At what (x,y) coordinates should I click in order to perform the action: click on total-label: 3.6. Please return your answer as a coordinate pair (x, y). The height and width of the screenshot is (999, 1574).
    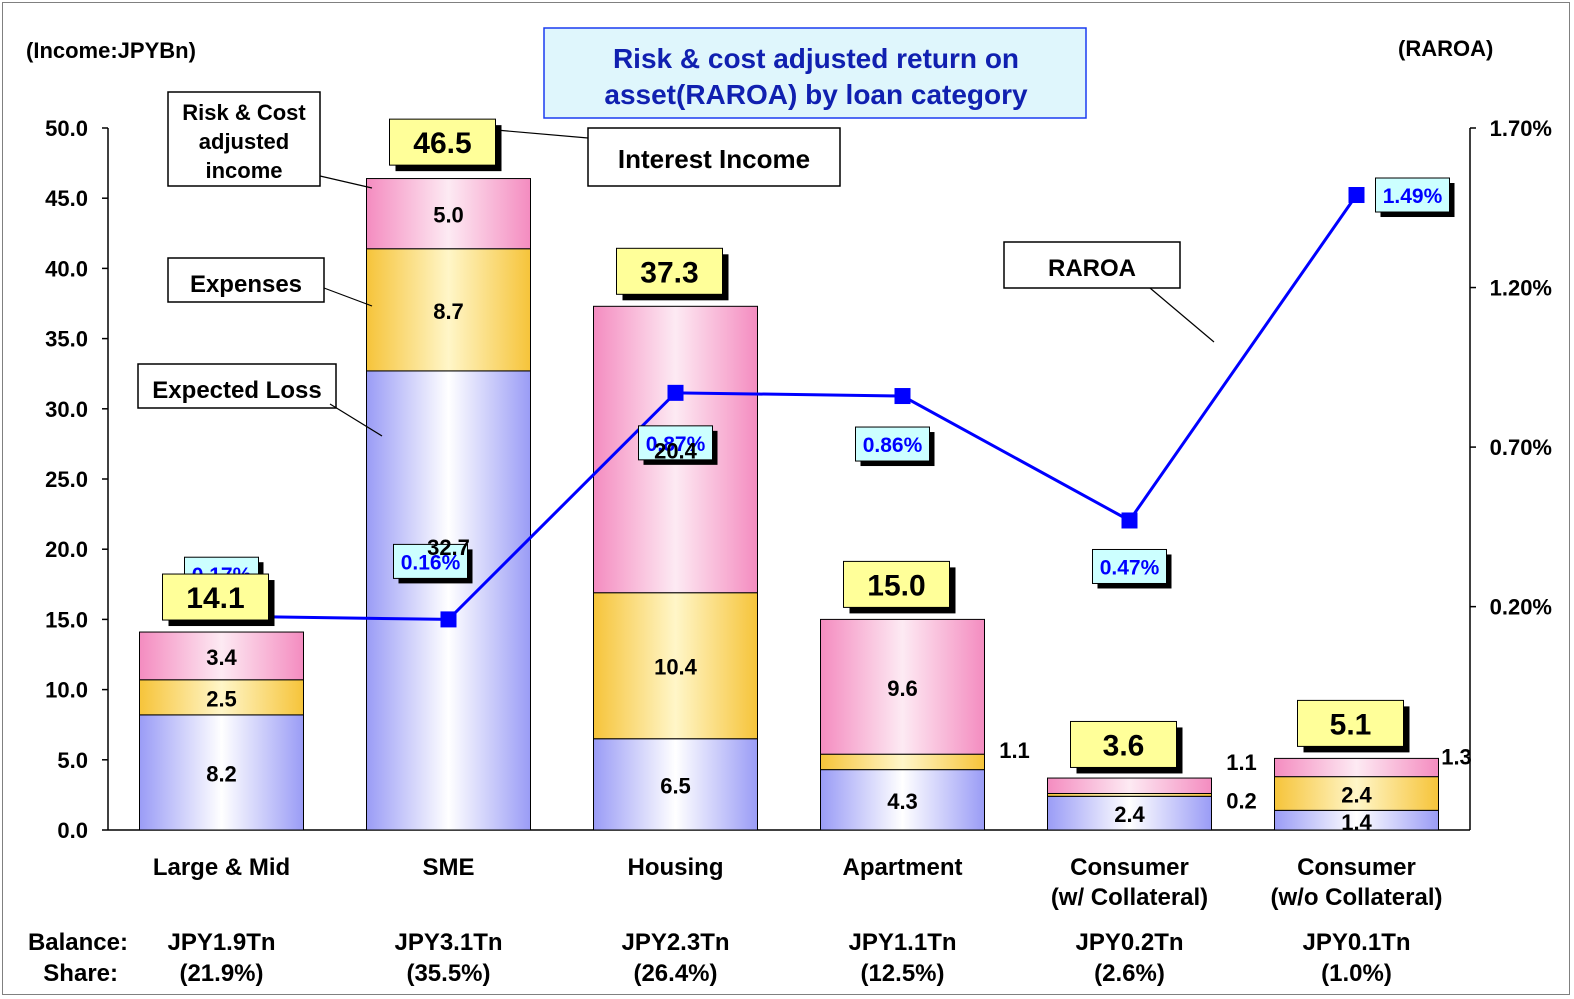
    Looking at the image, I should click on (1124, 745).